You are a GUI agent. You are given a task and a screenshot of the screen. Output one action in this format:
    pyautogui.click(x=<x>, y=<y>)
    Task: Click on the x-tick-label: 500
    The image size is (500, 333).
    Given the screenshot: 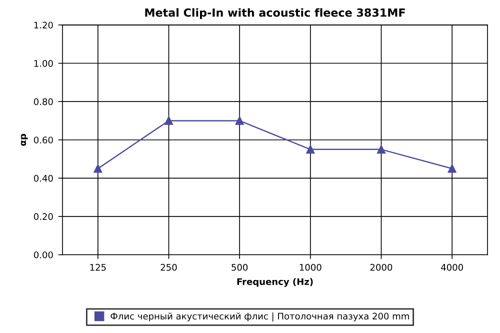 What is the action you would take?
    pyautogui.click(x=240, y=267)
    